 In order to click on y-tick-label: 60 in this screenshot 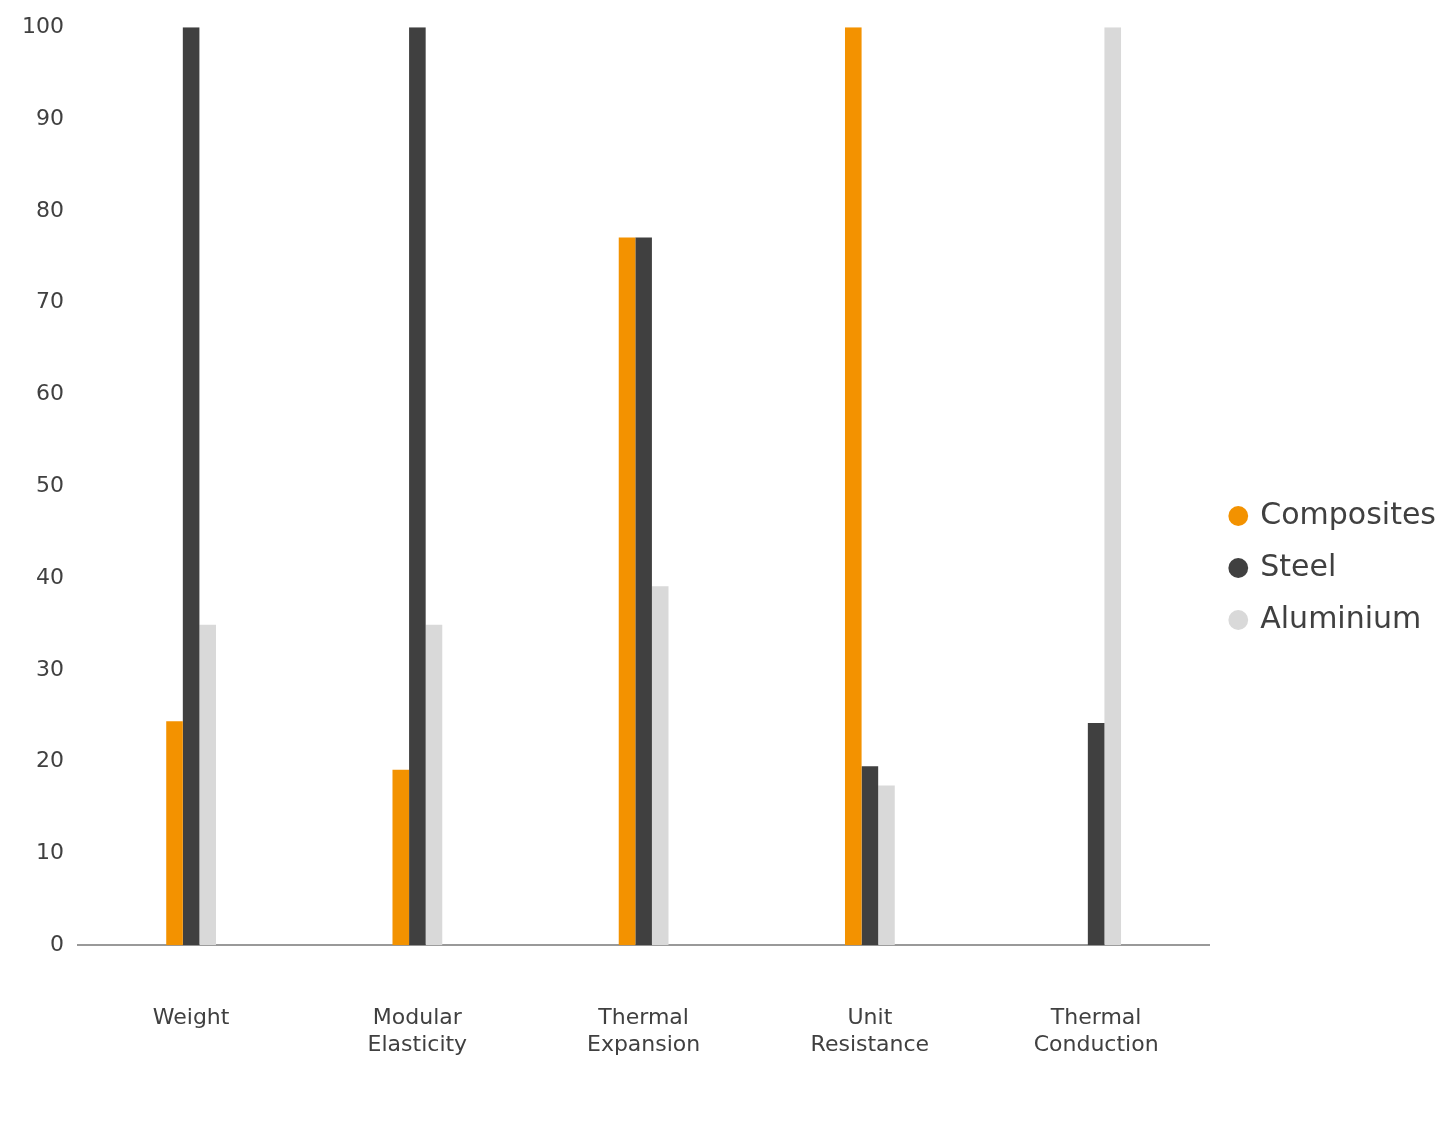, I will do `click(49, 393)`.